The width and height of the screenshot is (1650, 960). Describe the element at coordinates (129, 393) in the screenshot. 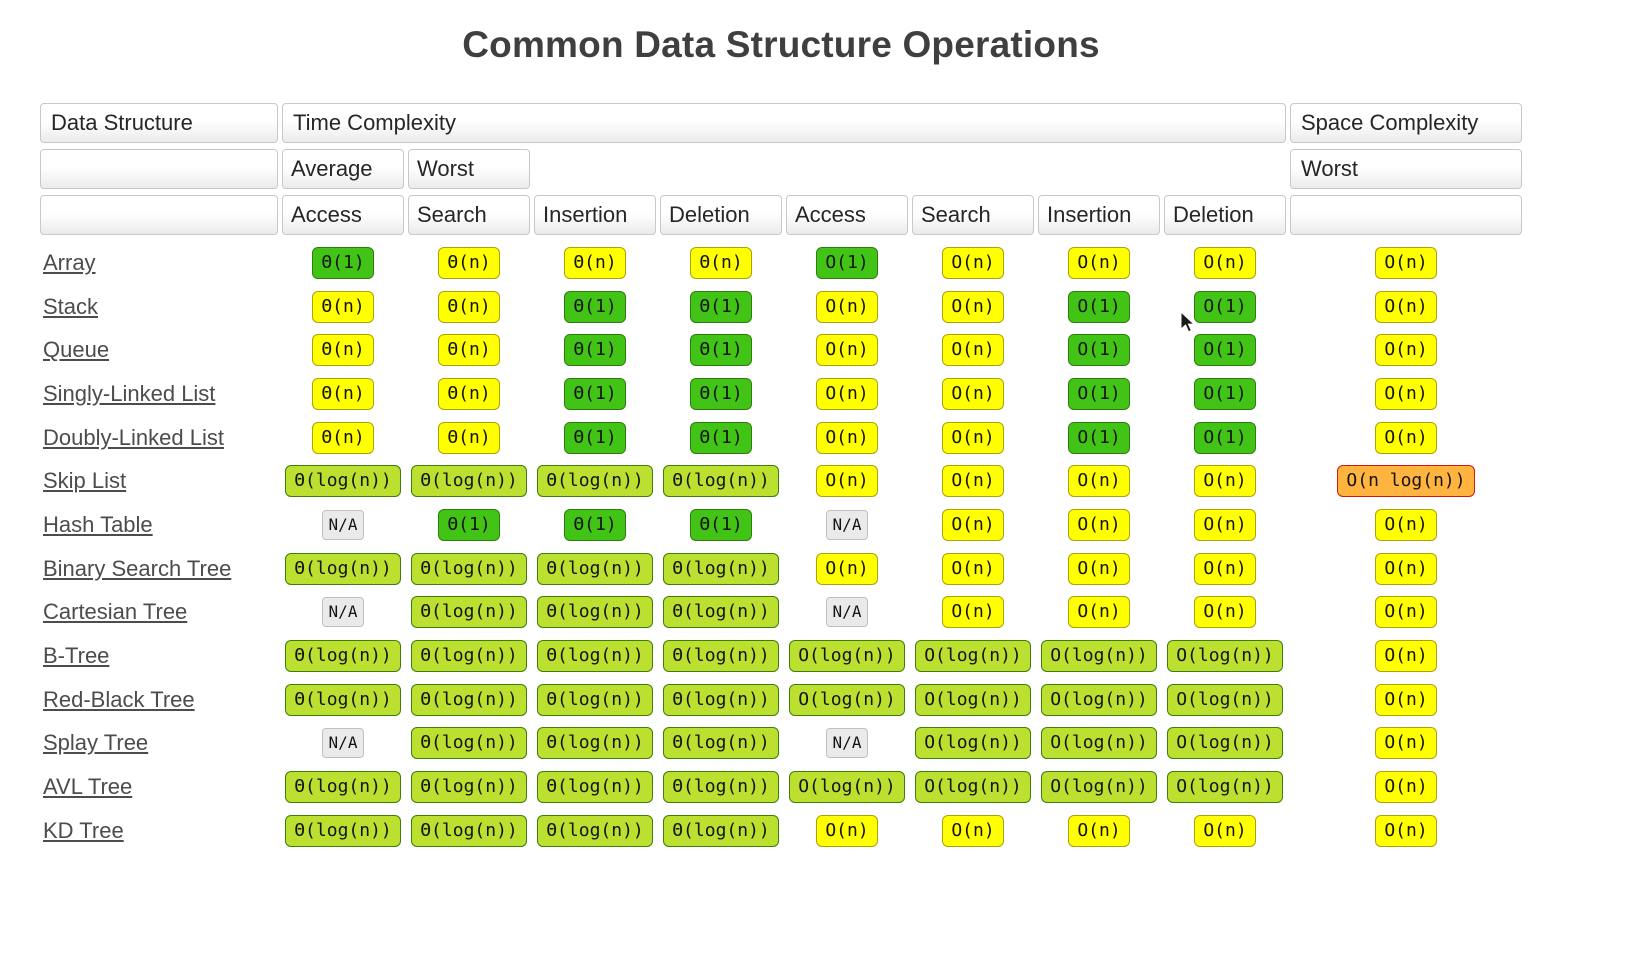

I see `datastructure-link: Singly-Linked List` at that location.